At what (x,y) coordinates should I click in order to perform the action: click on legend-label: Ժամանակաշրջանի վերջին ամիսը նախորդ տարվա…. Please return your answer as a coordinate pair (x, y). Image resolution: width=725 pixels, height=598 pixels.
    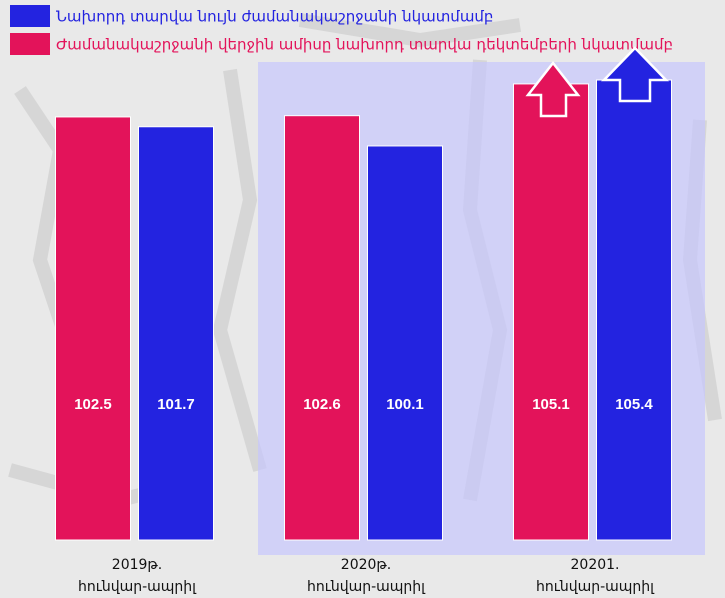
    Looking at the image, I should click on (364, 45).